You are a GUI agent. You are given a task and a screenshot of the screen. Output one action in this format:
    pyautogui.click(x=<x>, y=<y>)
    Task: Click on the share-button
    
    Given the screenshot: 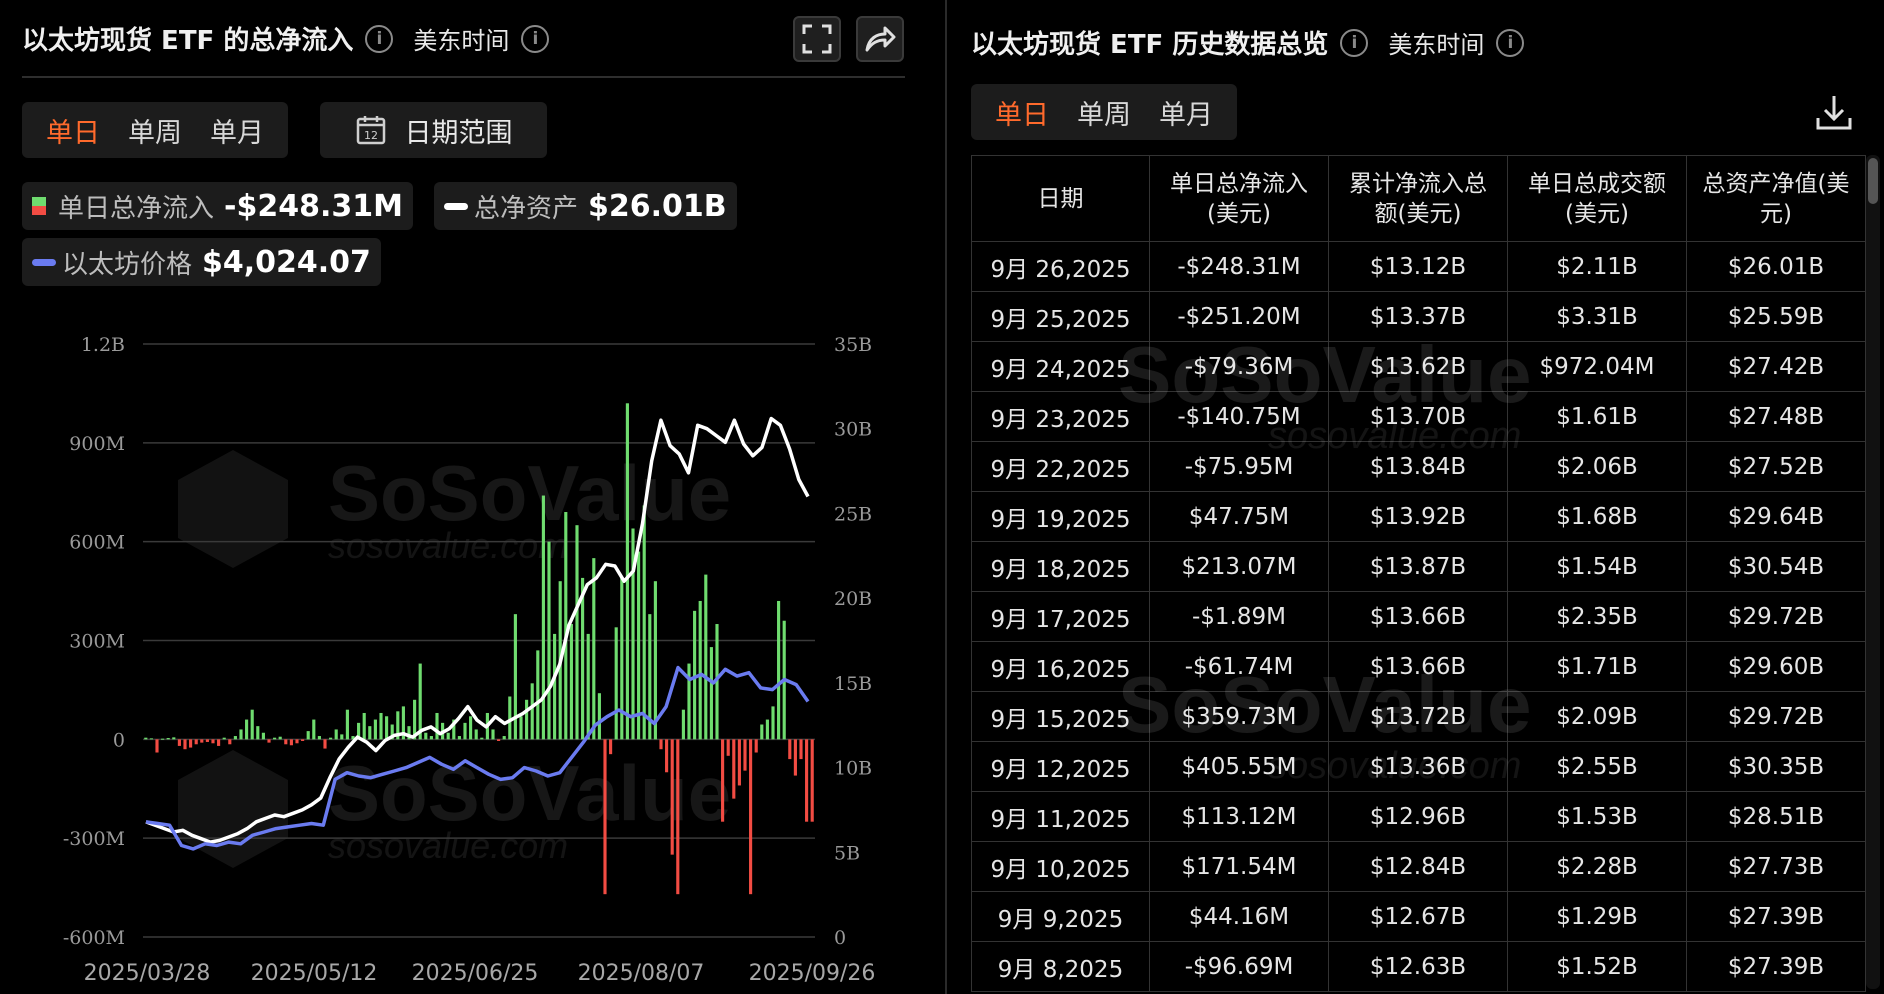 What is the action you would take?
    pyautogui.click(x=880, y=39)
    